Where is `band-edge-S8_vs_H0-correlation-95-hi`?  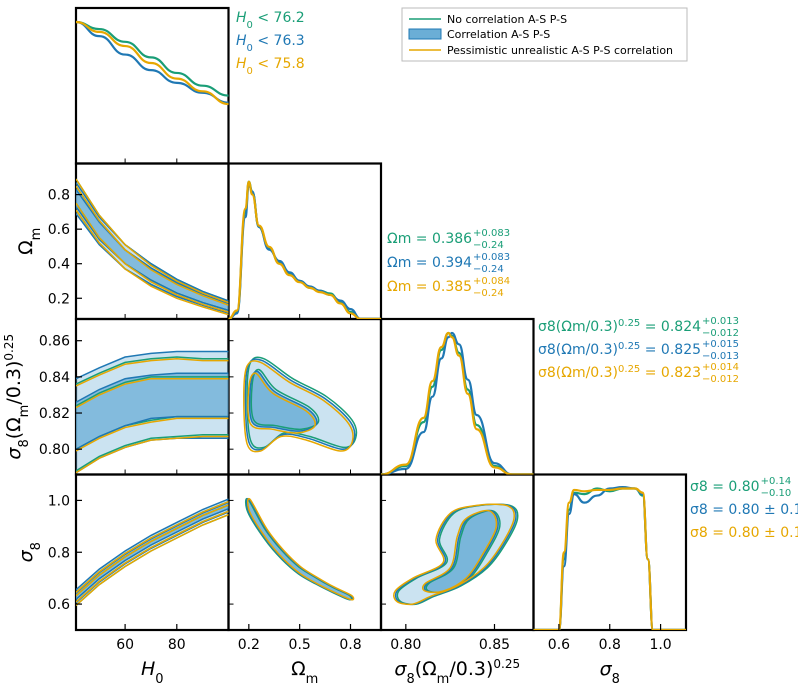
band-edge-S8_vs_H0-correlation-95-hi is located at coordinates (152, 365).